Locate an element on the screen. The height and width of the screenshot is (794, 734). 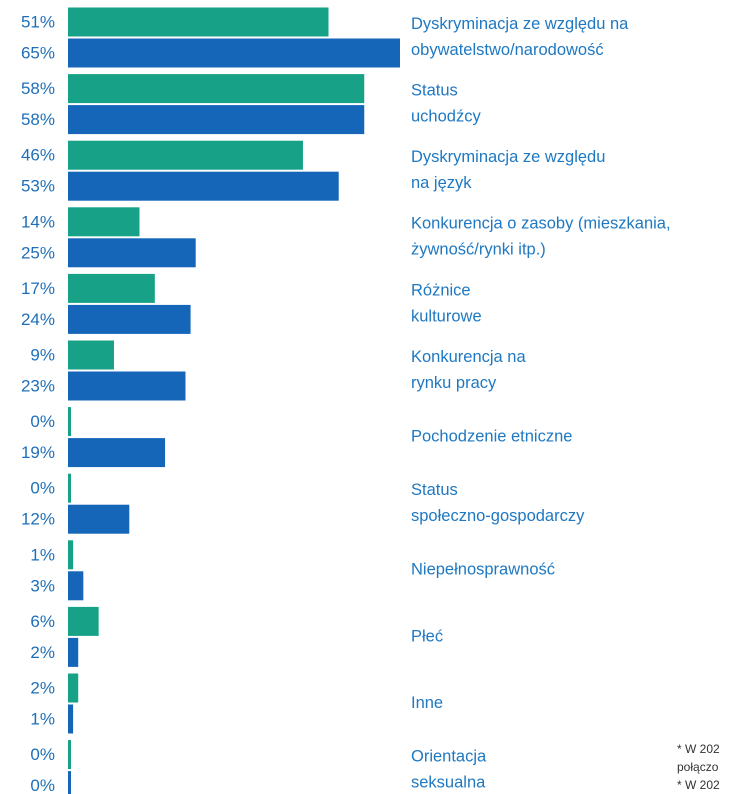
category-label: kulturowe is located at coordinates (446, 316).